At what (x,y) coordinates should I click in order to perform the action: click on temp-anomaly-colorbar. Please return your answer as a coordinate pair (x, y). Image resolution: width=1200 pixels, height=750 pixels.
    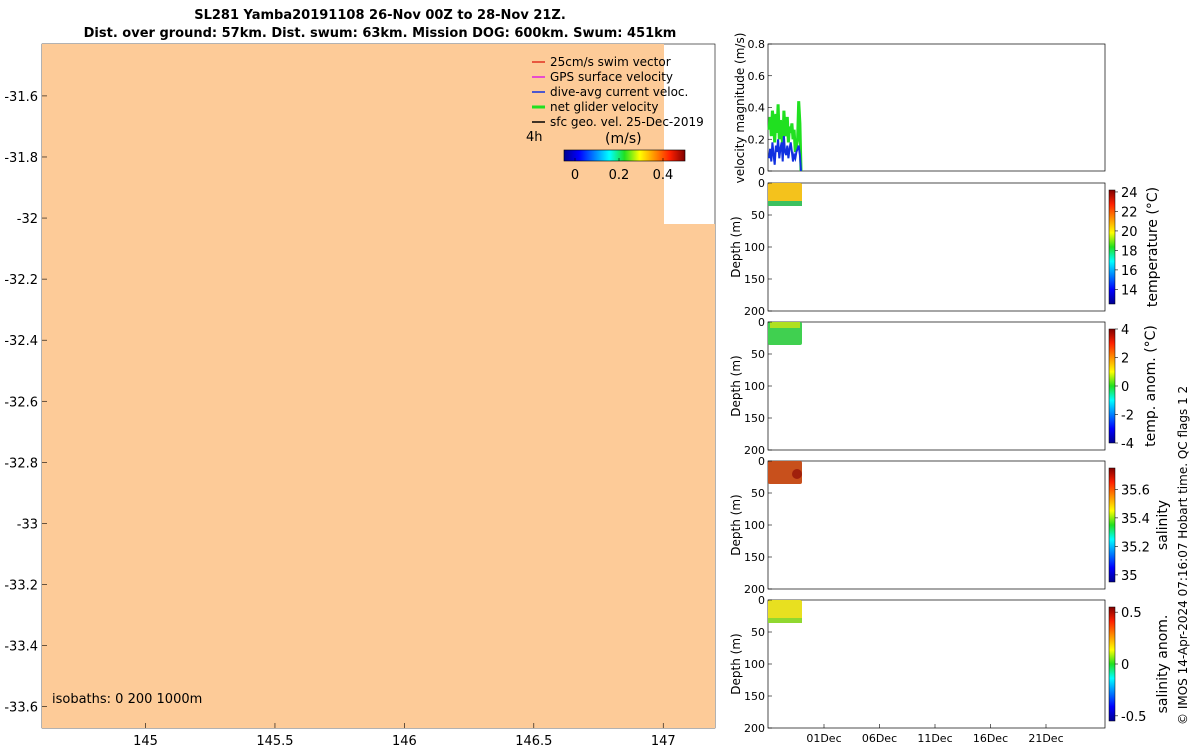
    Looking at the image, I should click on (1112, 386).